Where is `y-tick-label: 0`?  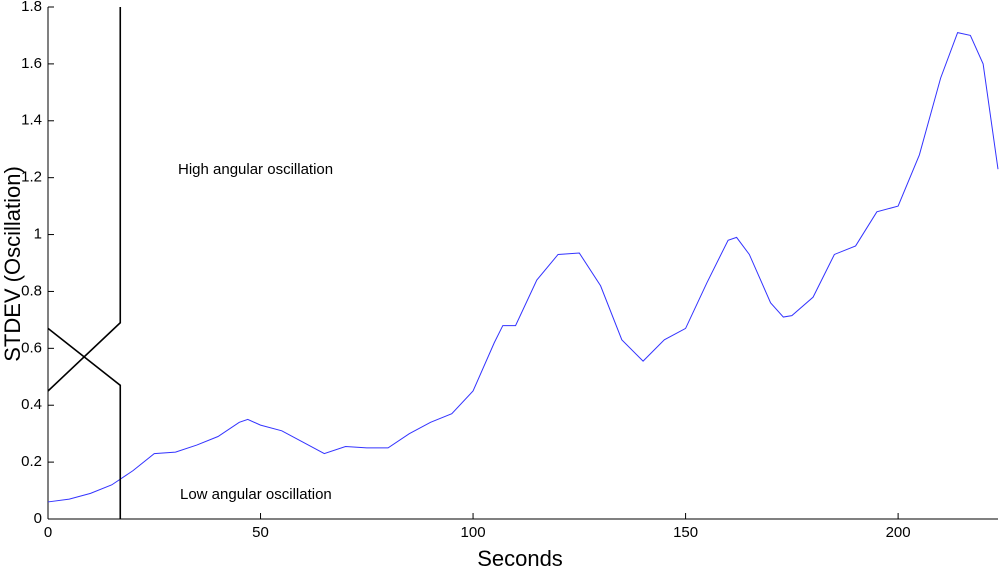 y-tick-label: 0 is located at coordinates (38, 518).